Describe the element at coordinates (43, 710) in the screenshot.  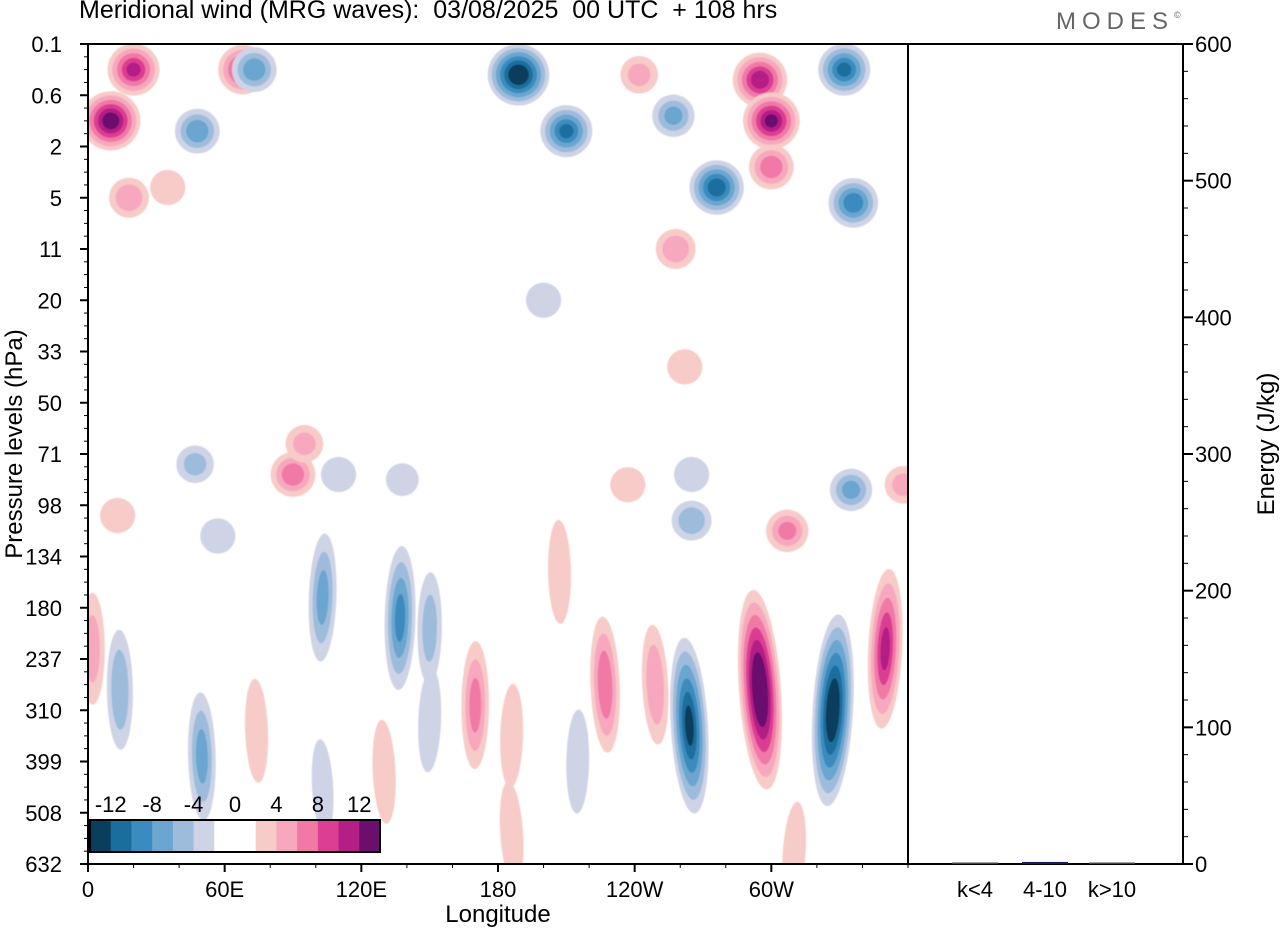
I see `y-tick-label: 310` at that location.